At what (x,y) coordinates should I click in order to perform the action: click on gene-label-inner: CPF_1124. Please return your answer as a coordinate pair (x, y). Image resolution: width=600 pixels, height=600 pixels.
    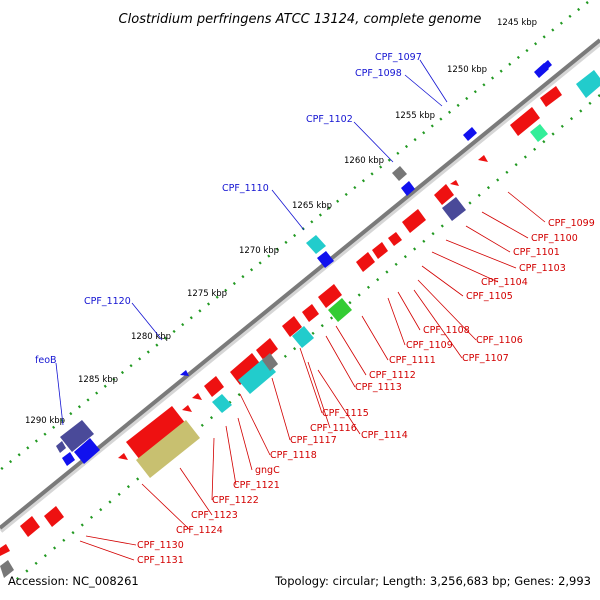
    Looking at the image, I should click on (199, 530).